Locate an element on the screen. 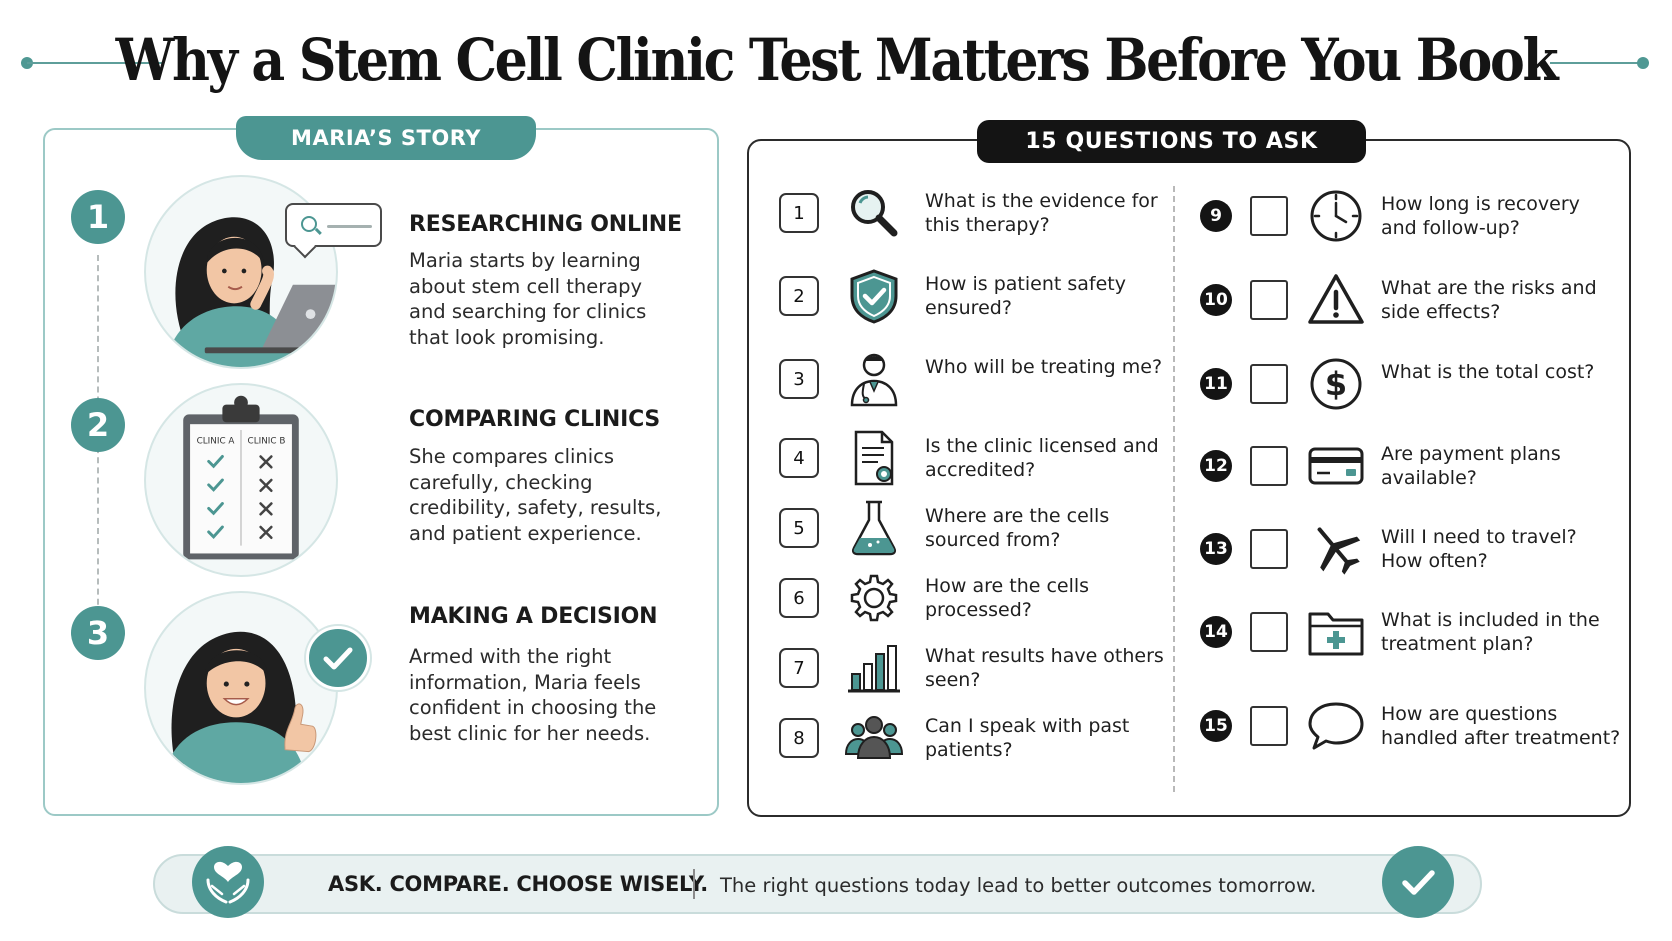  step-number-3: 3 is located at coordinates (98, 633).